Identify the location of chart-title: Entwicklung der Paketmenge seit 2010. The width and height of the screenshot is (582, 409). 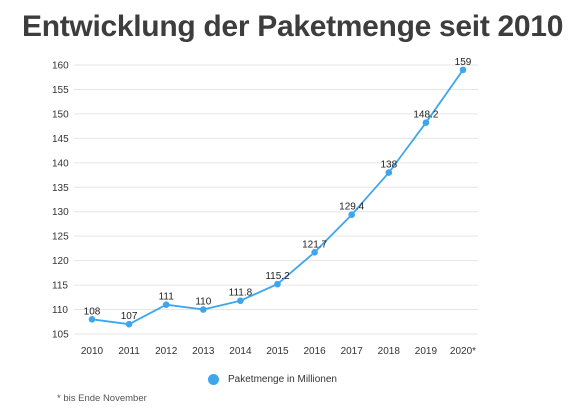
(293, 26).